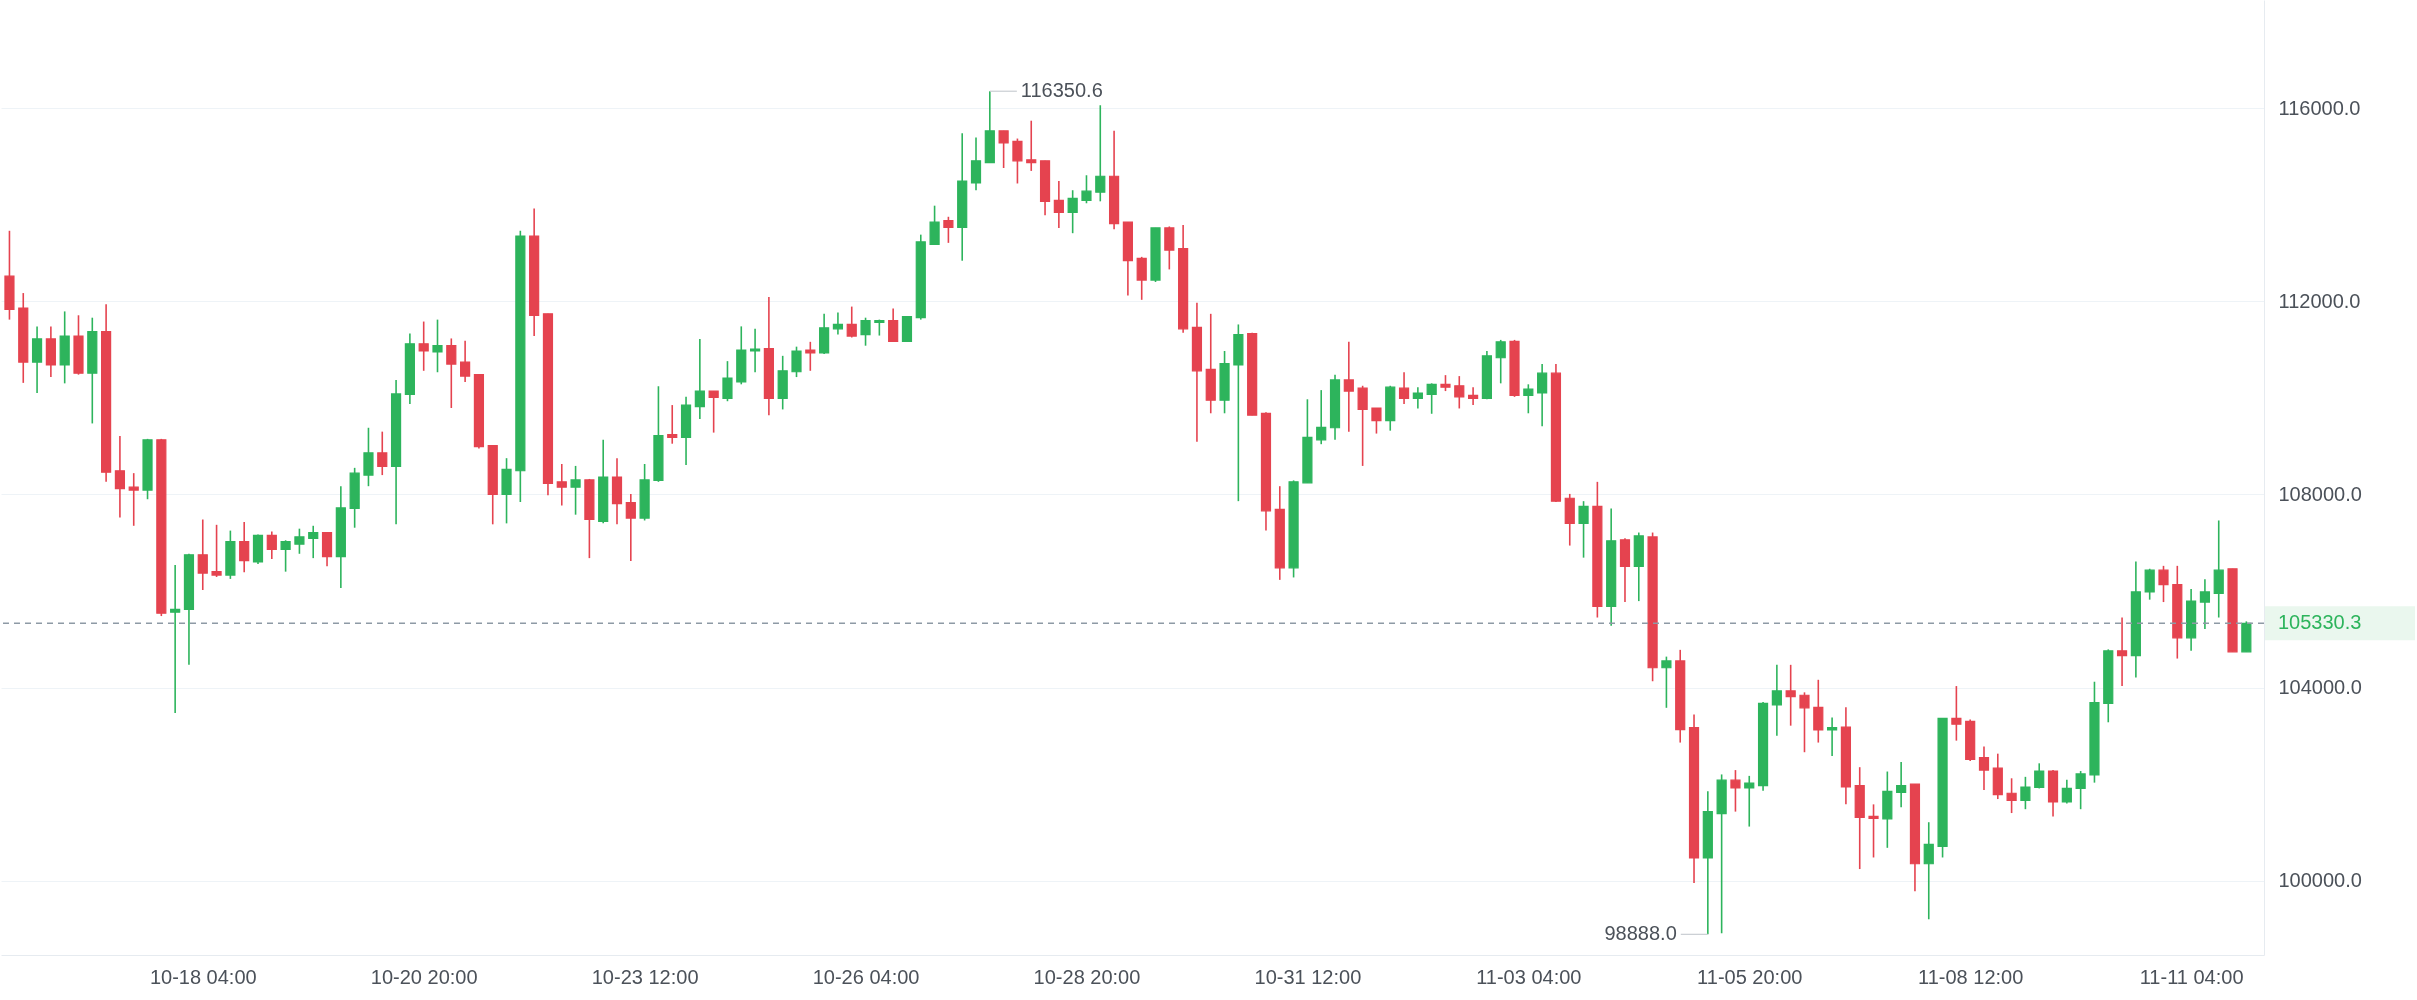 This screenshot has width=2417, height=1000. What do you see at coordinates (2320, 880) in the screenshot?
I see `y-tick-label: 100000.0` at bounding box center [2320, 880].